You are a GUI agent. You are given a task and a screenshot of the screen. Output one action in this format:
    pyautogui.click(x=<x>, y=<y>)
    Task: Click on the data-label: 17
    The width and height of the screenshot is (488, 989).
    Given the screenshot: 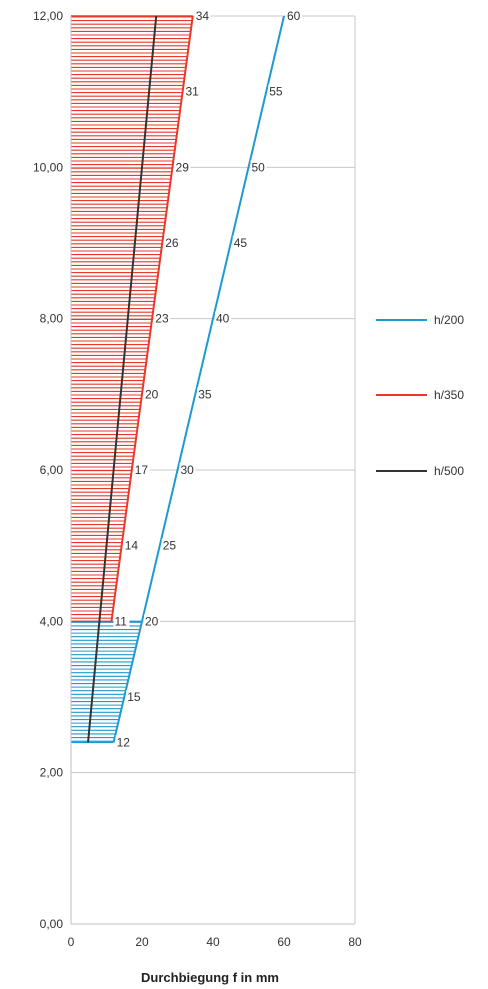 What is the action you would take?
    pyautogui.click(x=142, y=470)
    